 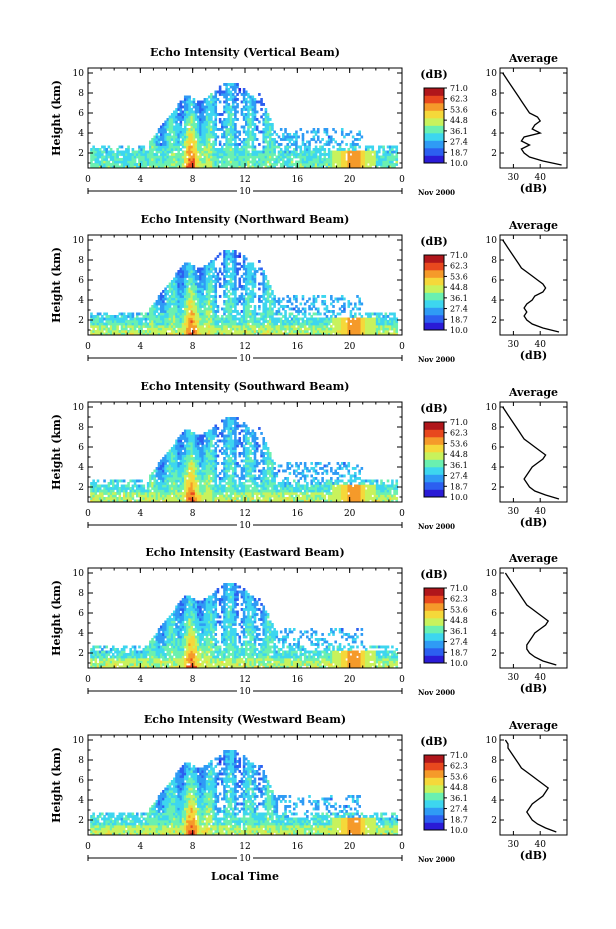 What do you see at coordinates (350, 180) in the screenshot?
I see `x-tick-label: 20` at bounding box center [350, 180].